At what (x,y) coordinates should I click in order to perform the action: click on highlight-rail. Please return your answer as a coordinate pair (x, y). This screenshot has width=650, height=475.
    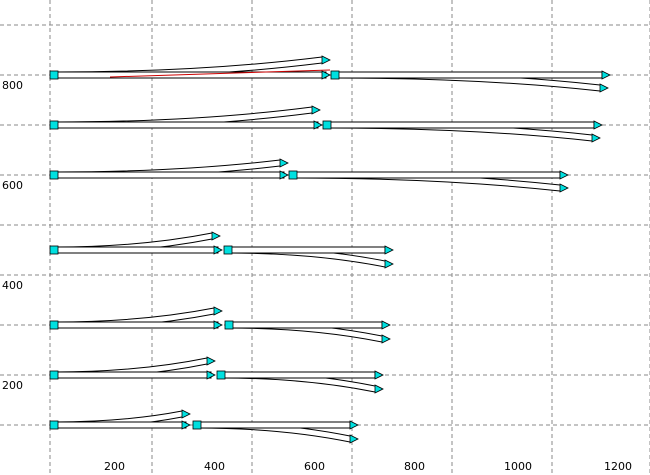
    Looking at the image, I should click on (220, 73).